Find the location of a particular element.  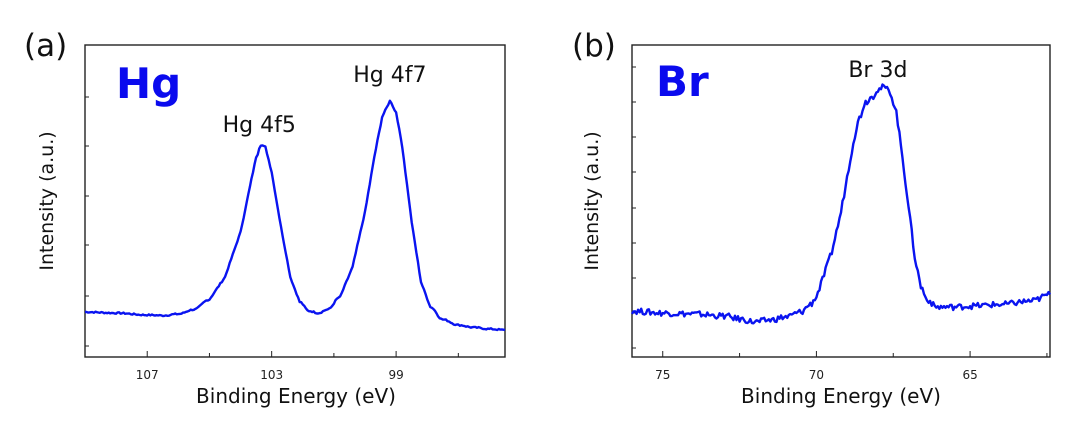

x-tick-label: 65 is located at coordinates (969, 375).